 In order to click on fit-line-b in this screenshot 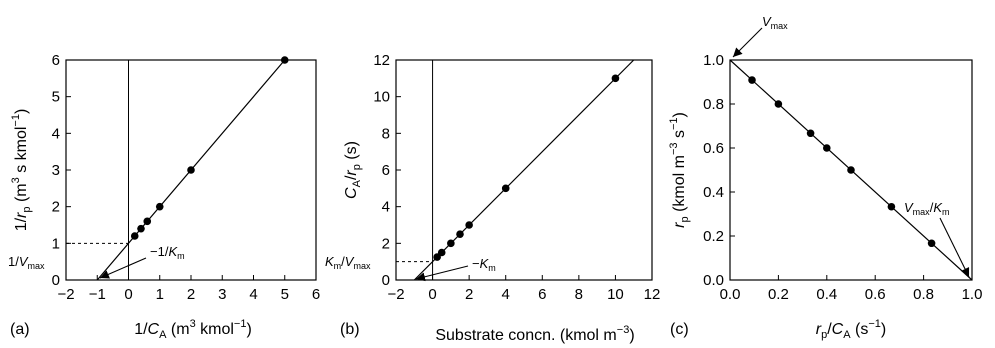, I will do `click(524, 170)`.